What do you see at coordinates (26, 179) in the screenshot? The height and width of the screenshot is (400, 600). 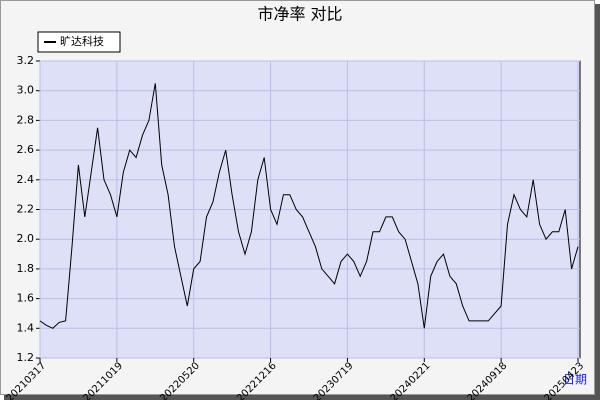 I see `y-tick-label: 2.4` at bounding box center [26, 179].